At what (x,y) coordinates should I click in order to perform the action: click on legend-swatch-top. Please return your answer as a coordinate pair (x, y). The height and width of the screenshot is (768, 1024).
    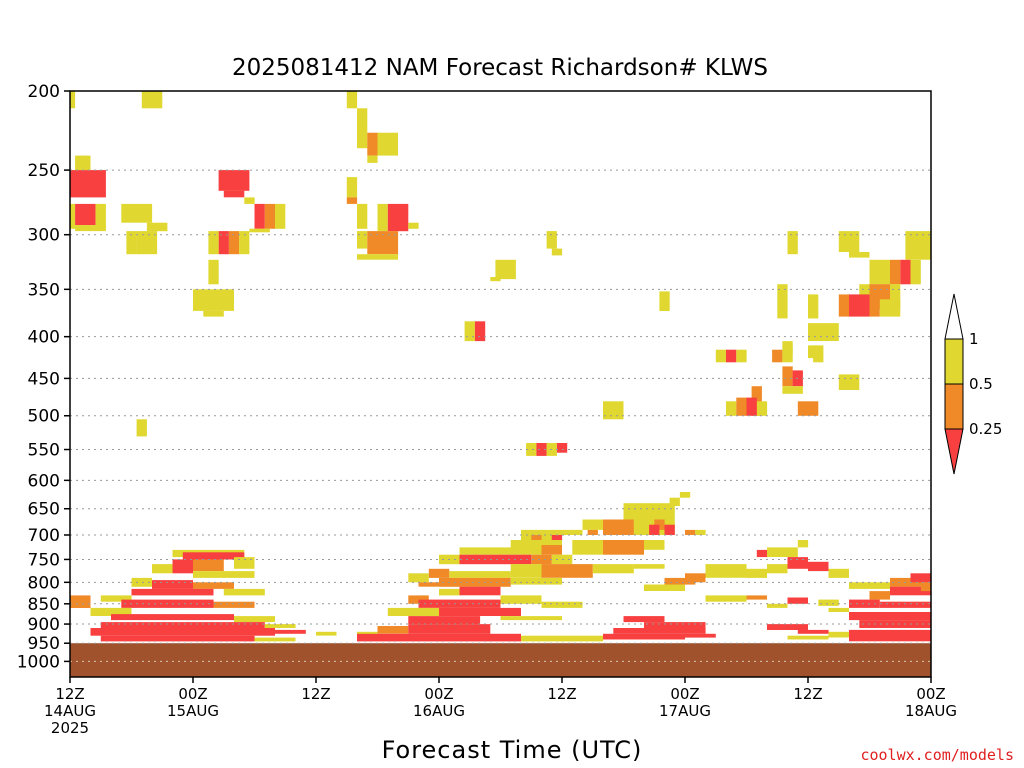
    Looking at the image, I should click on (954, 316).